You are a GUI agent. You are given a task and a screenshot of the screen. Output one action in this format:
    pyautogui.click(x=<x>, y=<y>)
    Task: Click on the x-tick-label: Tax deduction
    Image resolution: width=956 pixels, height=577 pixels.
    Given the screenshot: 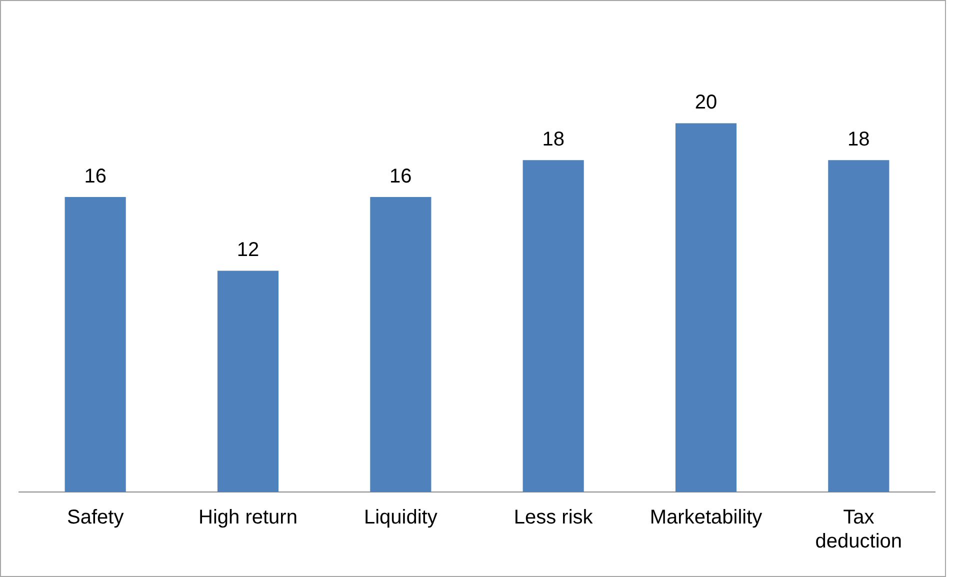 What is the action you would take?
    pyautogui.click(x=858, y=529)
    